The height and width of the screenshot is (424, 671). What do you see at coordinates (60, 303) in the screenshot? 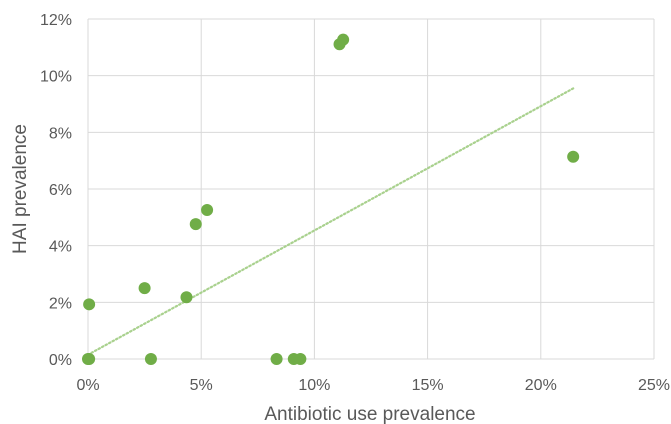
I see `y-tick-label: 2%` at bounding box center [60, 303].